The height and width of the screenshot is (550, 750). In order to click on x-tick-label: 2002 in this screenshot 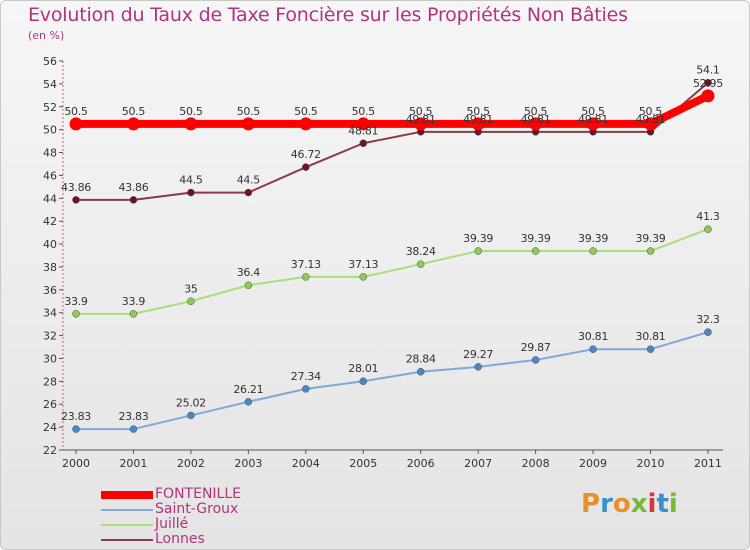, I will do `click(191, 463)`.